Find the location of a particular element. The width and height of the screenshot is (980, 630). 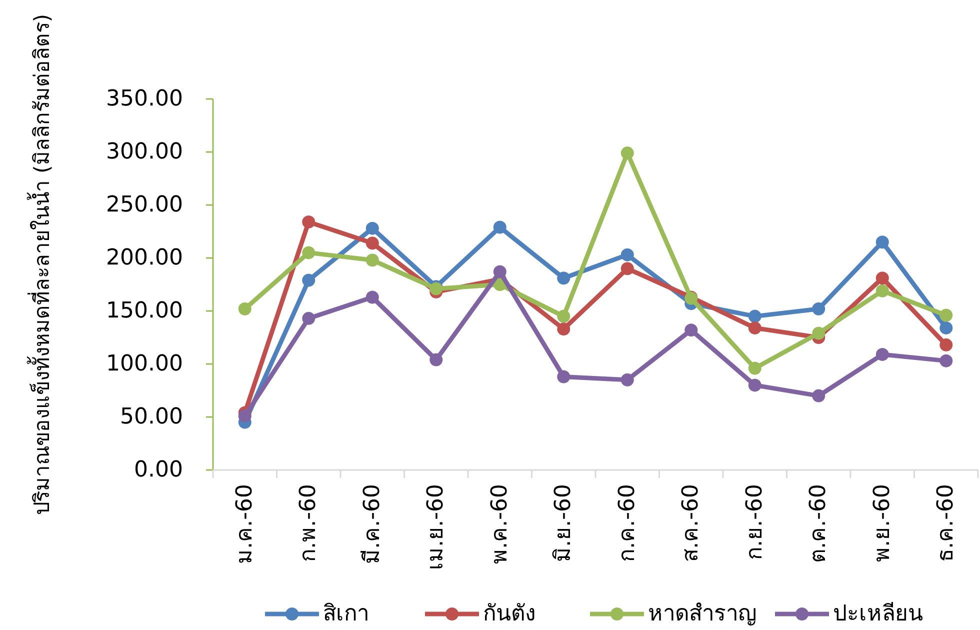

x-tick-label: มิ.ย.-60 is located at coordinates (563, 523).